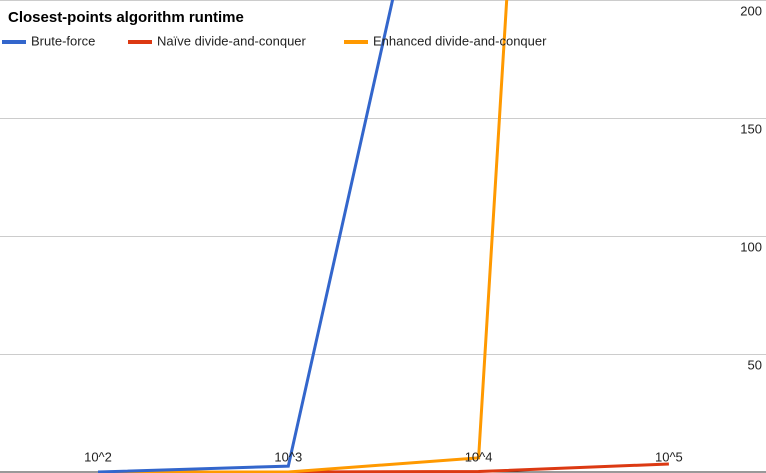  What do you see at coordinates (126, 17) in the screenshot?
I see `chart-title: Closest-points algorithm runtime` at bounding box center [126, 17].